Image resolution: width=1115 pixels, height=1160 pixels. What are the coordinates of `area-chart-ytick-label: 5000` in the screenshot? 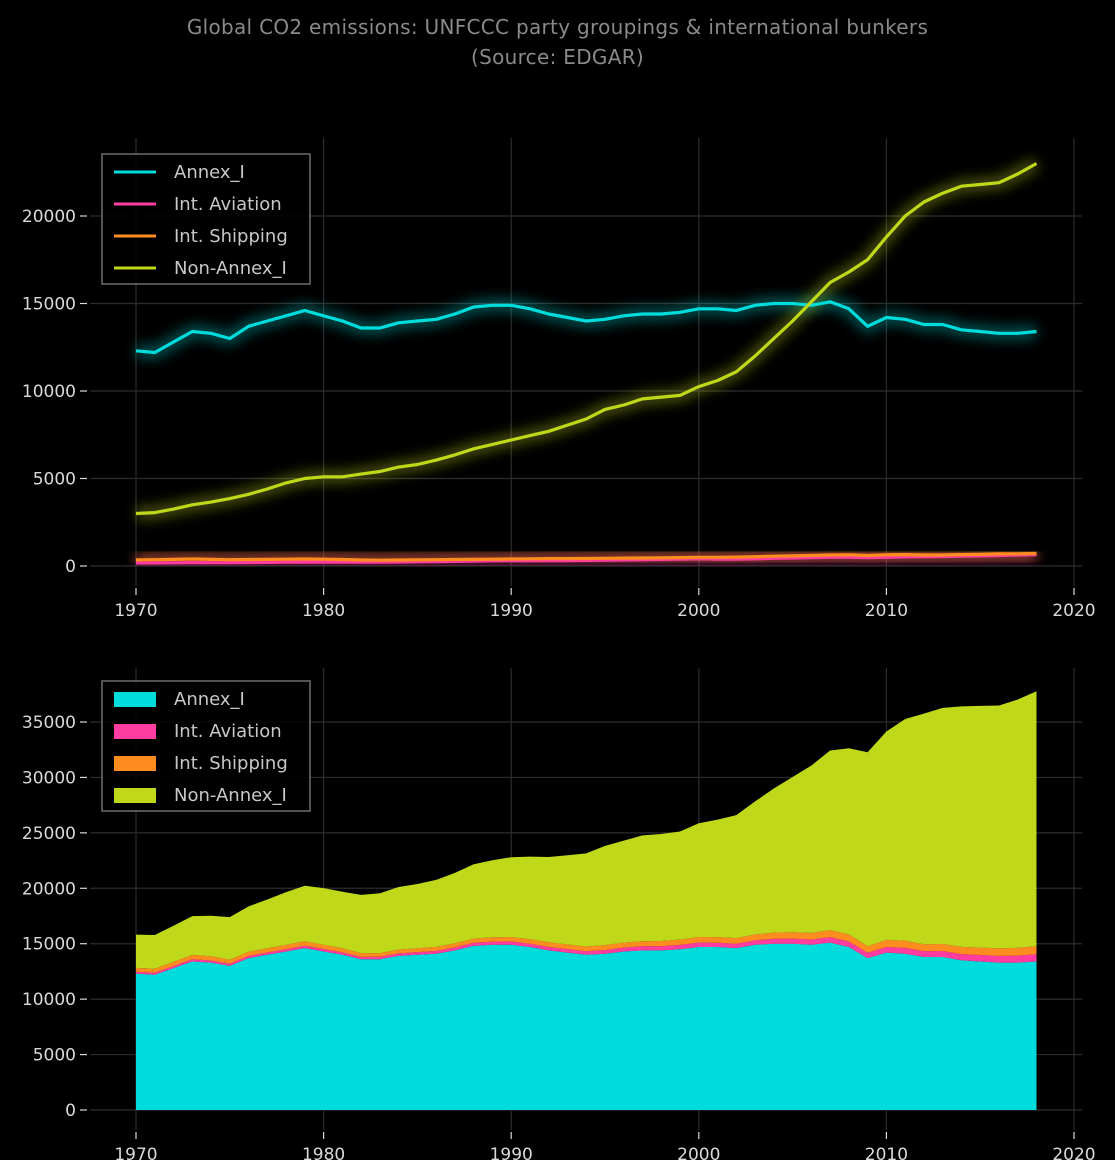 It's located at (54, 1056).